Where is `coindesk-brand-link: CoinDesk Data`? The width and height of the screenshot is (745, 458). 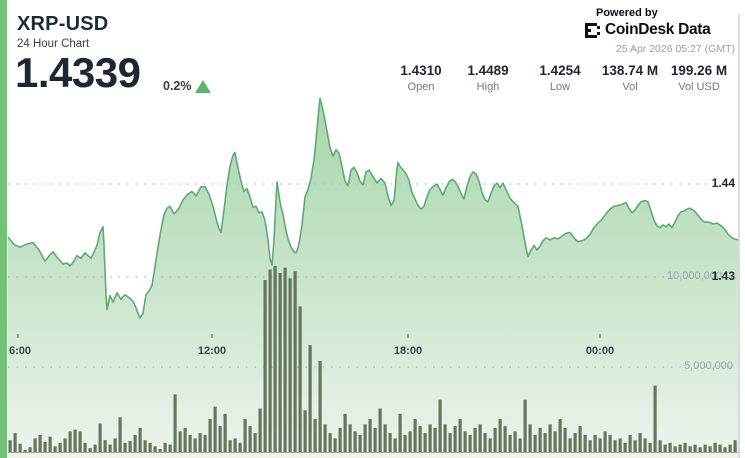 coindesk-brand-link: CoinDesk Data is located at coordinates (648, 30).